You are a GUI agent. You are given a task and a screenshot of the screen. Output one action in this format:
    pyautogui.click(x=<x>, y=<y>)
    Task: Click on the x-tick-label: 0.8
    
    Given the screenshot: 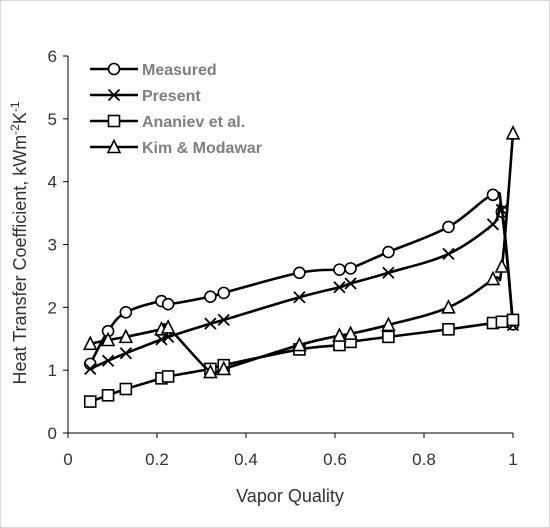 What is the action you would take?
    pyautogui.click(x=424, y=459)
    